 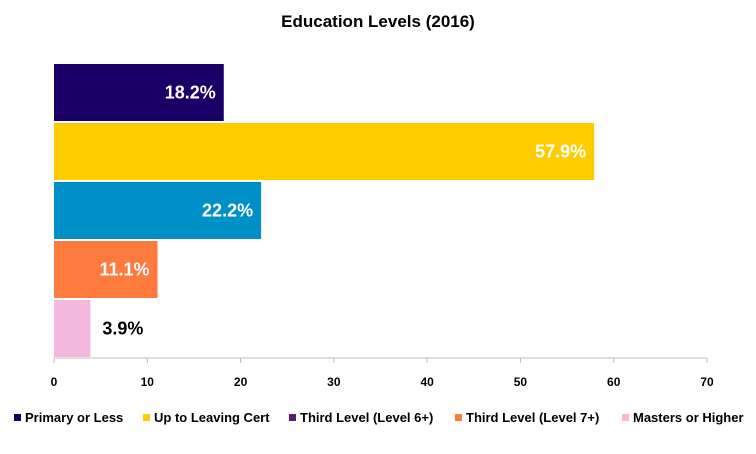 I want to click on legend-item: Up to Leaving Cert, so click(x=206, y=417).